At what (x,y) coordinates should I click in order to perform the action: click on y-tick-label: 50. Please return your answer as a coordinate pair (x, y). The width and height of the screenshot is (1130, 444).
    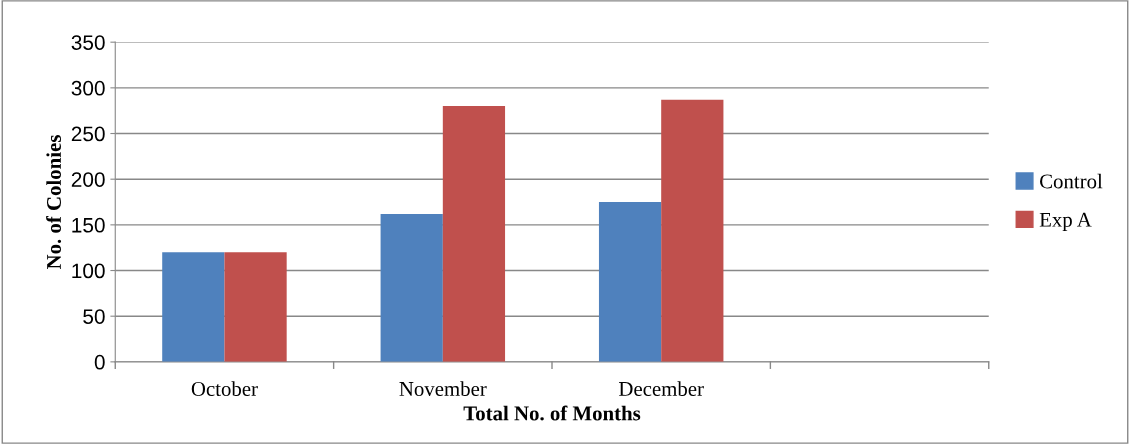
    Looking at the image, I should click on (94, 316).